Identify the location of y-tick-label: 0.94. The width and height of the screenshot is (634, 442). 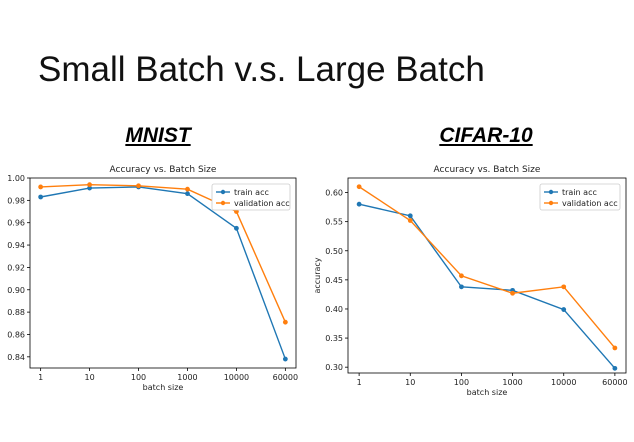
(16, 245).